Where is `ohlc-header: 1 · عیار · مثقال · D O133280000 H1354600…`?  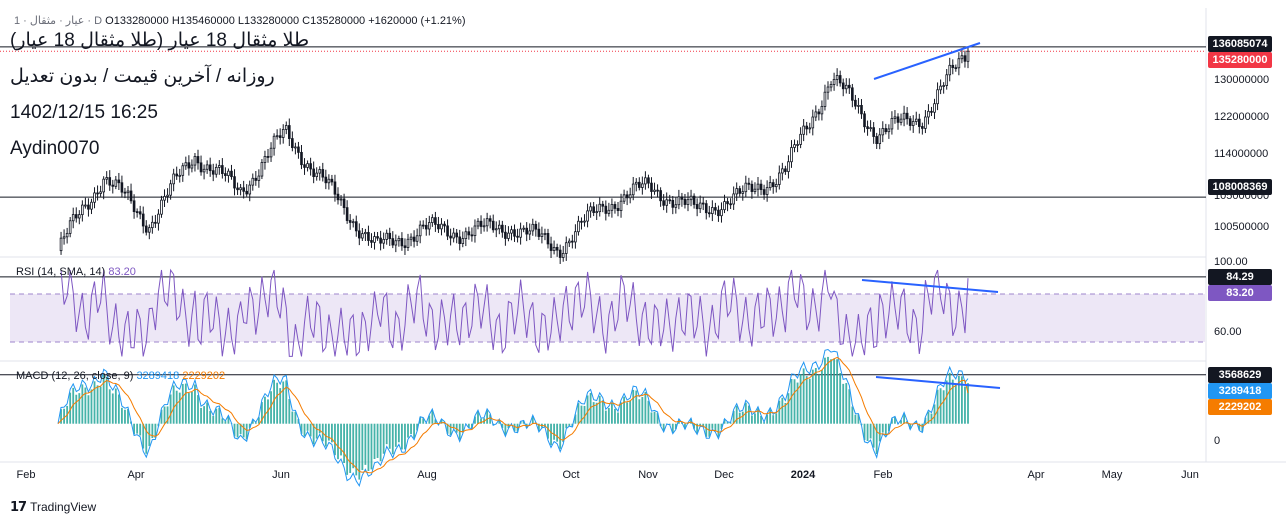
ohlc-header: 1 · عیار · مثقال · D O133280000 H1354600… is located at coordinates (240, 20).